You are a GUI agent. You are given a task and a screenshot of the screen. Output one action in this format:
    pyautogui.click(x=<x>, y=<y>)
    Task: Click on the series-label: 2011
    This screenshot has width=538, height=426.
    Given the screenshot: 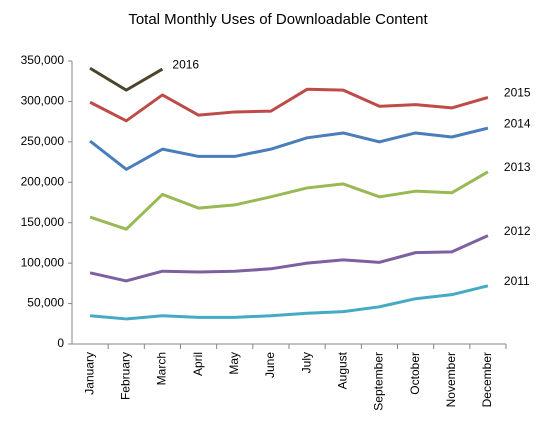 What is the action you would take?
    pyautogui.click(x=517, y=281)
    